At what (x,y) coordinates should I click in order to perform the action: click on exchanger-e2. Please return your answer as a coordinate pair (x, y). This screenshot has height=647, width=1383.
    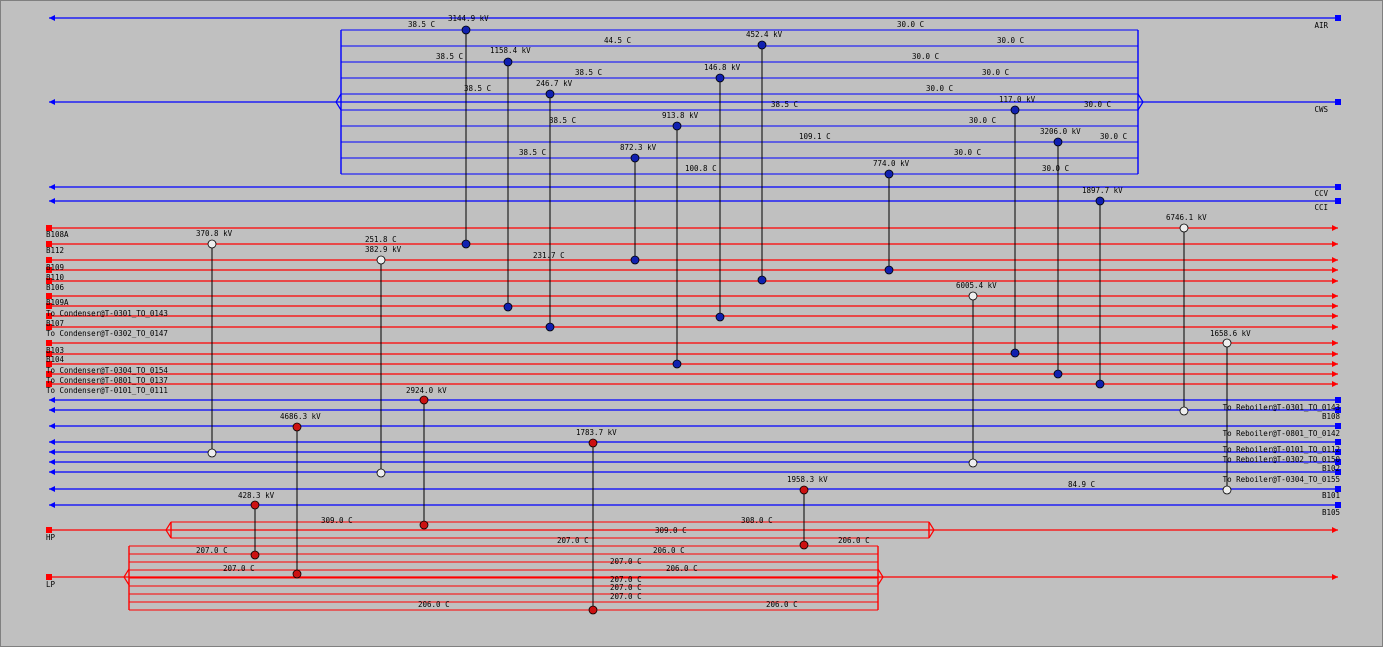
    Looking at the image, I should click on (508, 184).